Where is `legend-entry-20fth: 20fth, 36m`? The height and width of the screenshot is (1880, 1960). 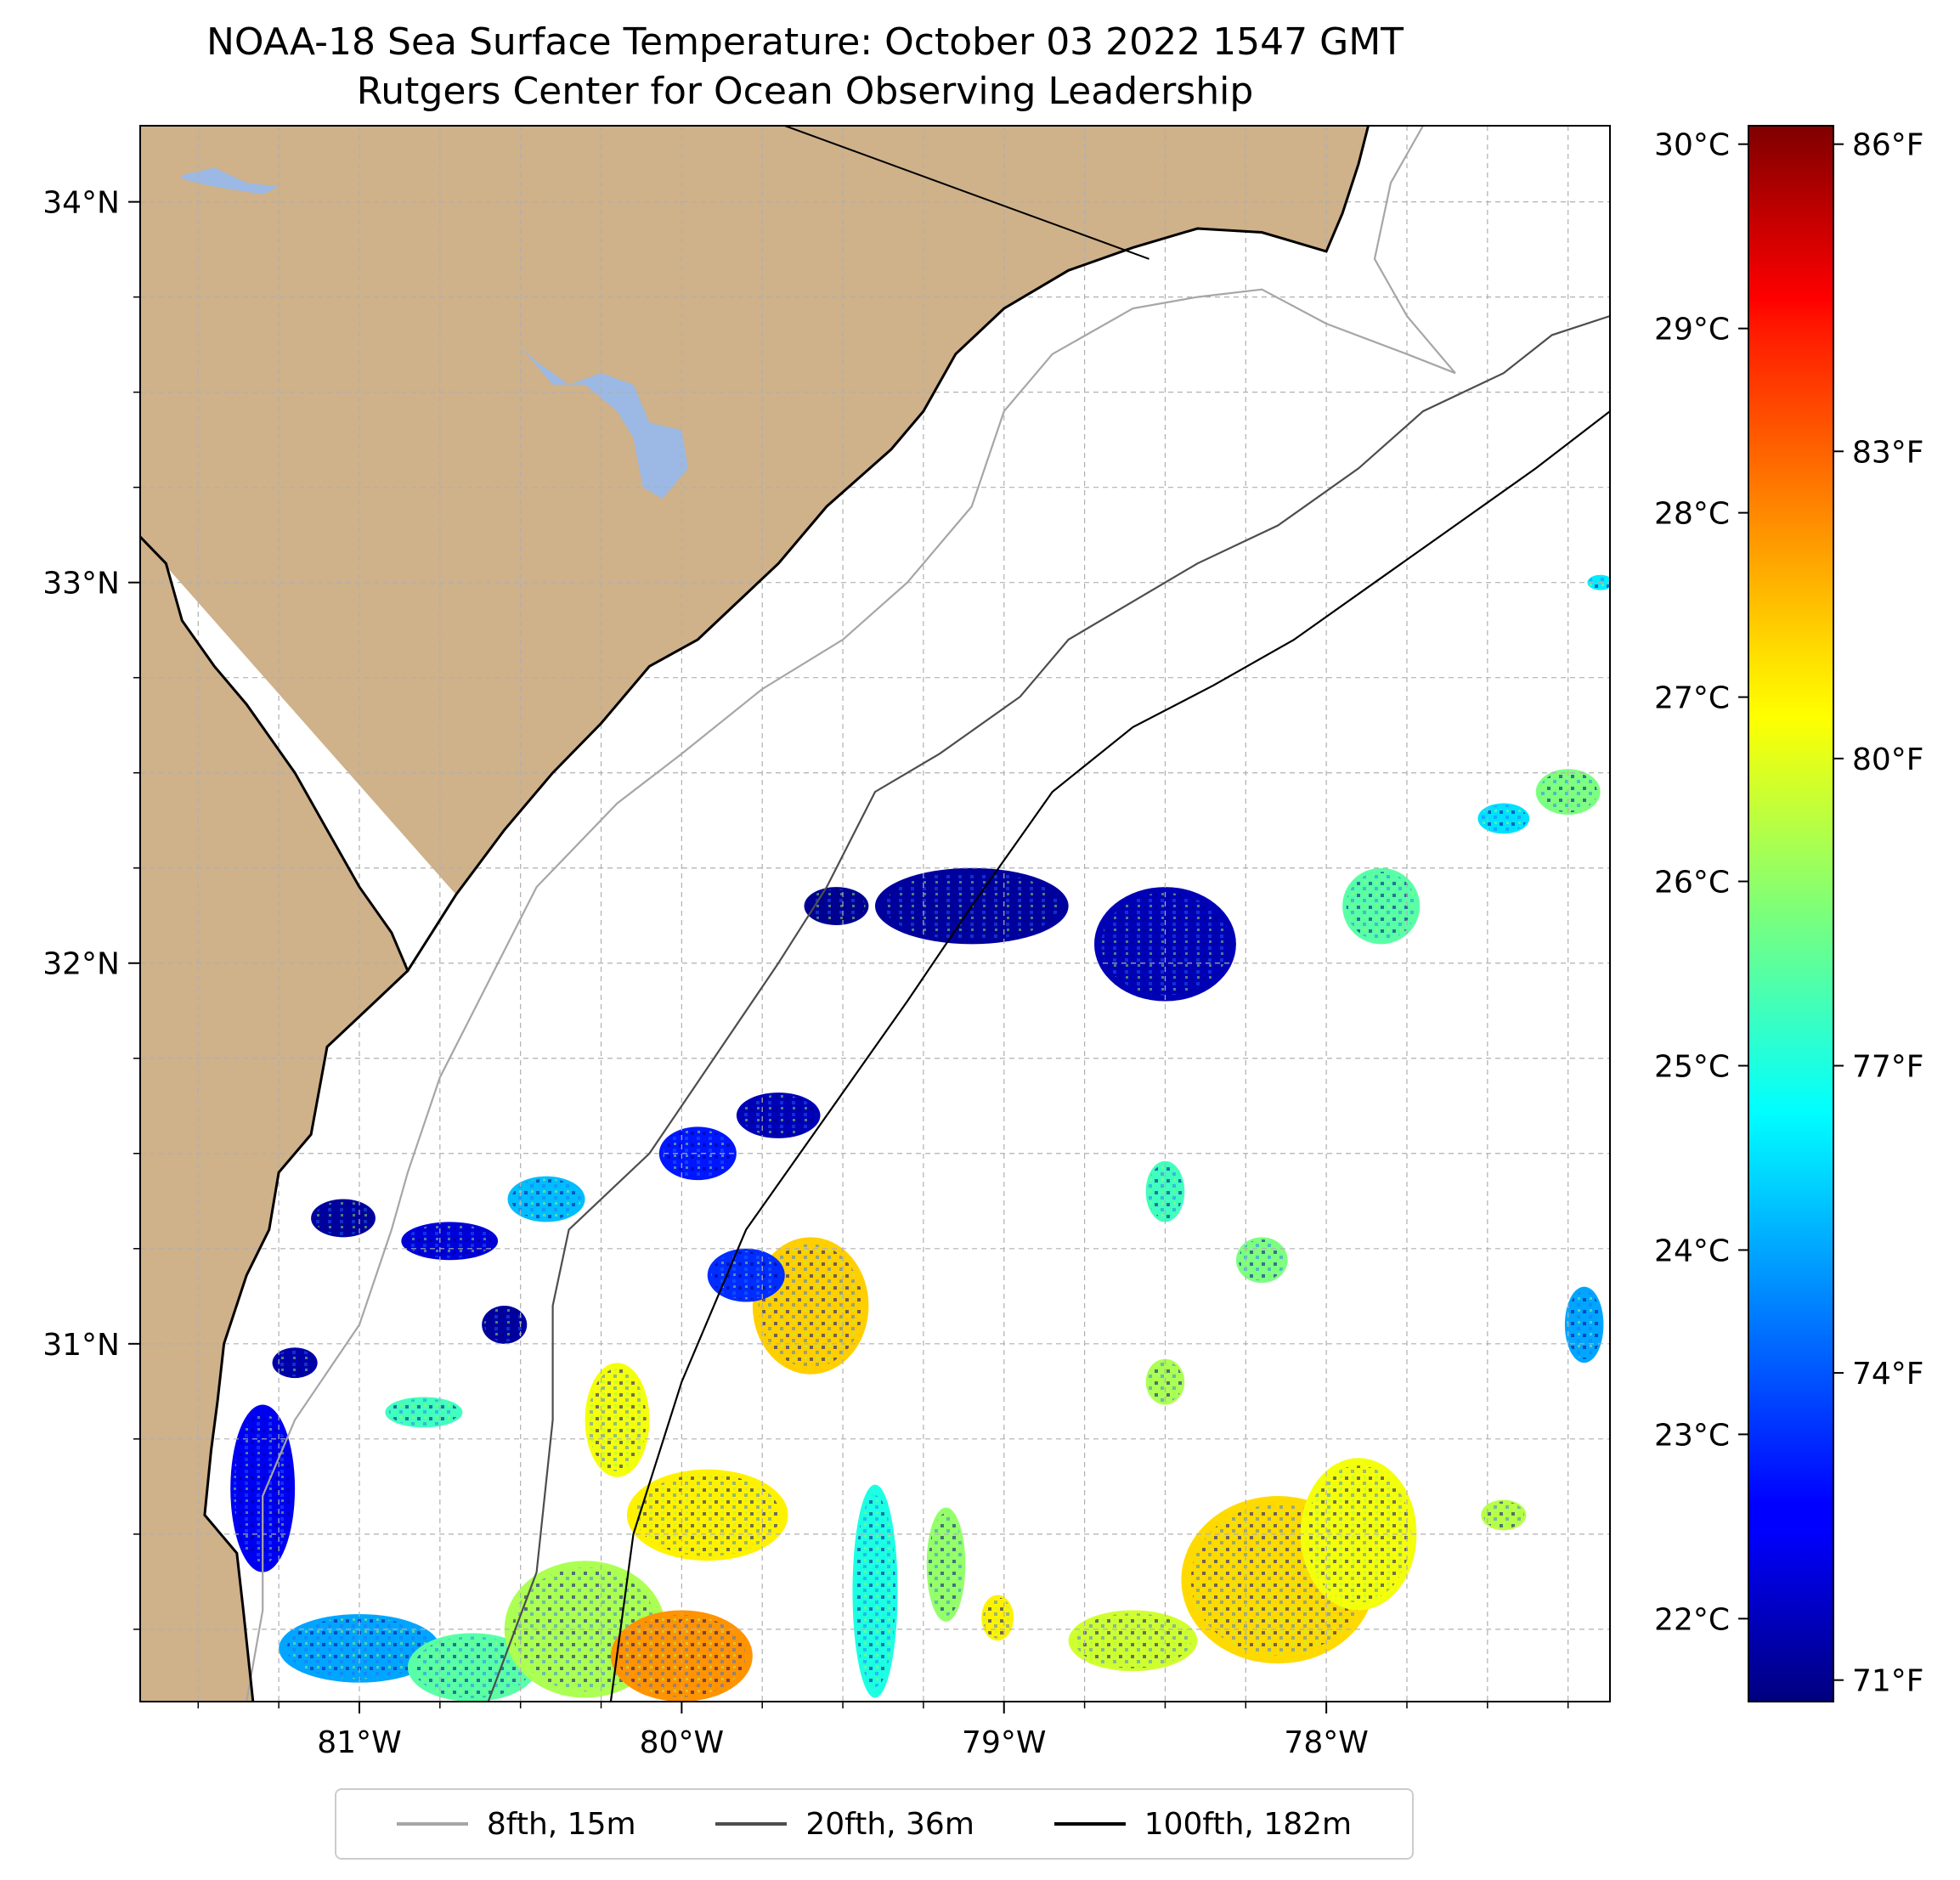
legend-entry-20fth: 20fth, 36m is located at coordinates (845, 1824).